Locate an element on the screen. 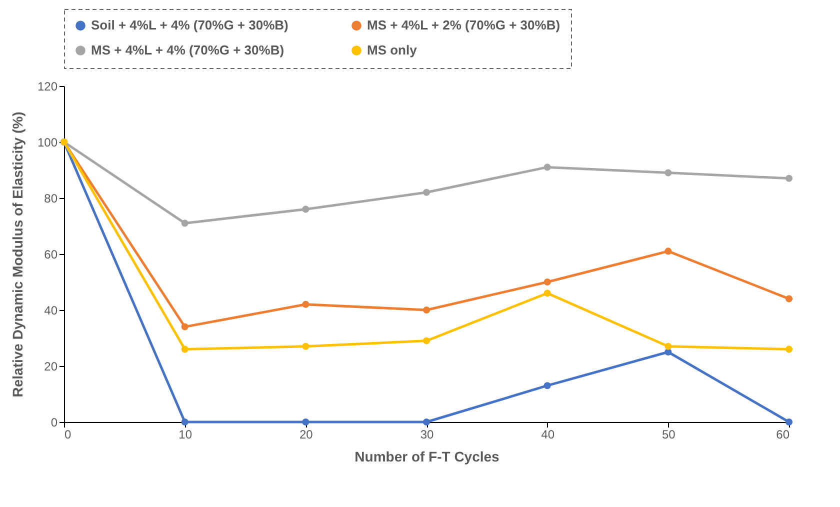 This screenshot has width=840, height=507. x-tick-label: 10 is located at coordinates (185, 435).